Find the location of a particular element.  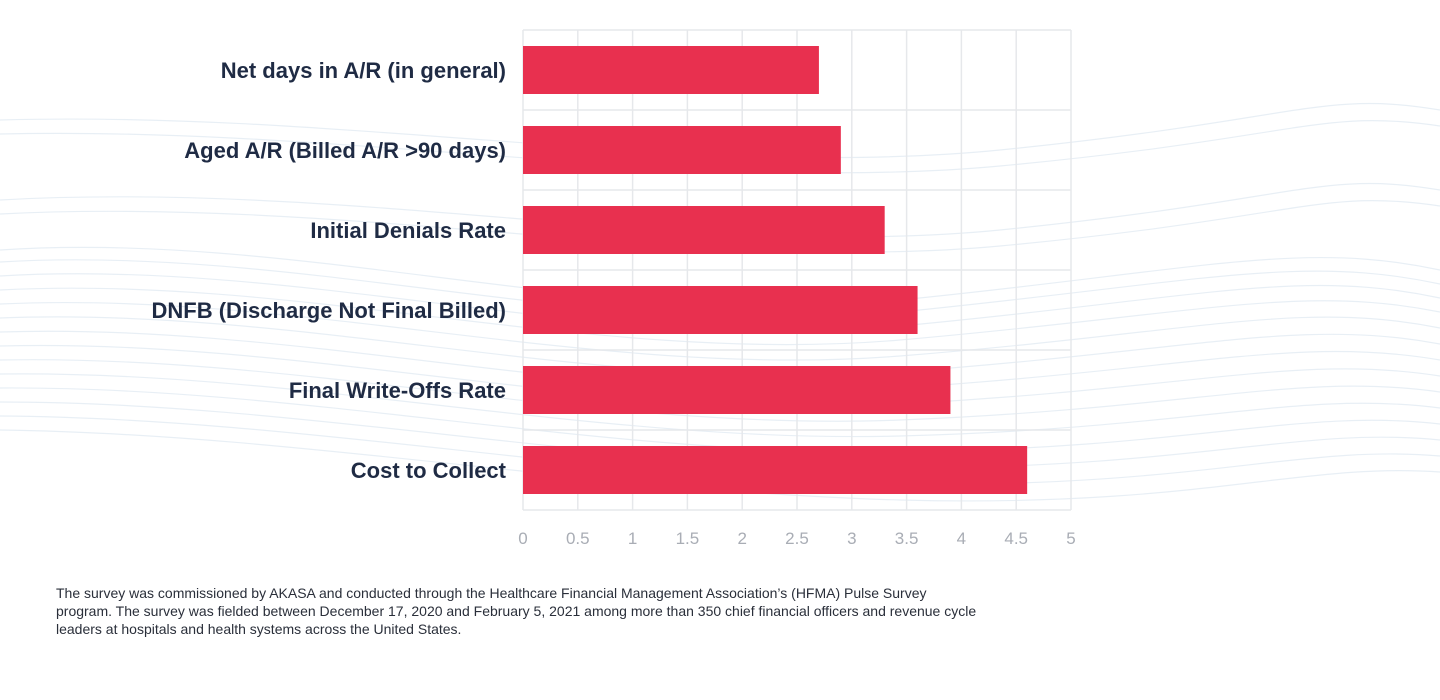

x-tick-label: 2 is located at coordinates (741, 538).